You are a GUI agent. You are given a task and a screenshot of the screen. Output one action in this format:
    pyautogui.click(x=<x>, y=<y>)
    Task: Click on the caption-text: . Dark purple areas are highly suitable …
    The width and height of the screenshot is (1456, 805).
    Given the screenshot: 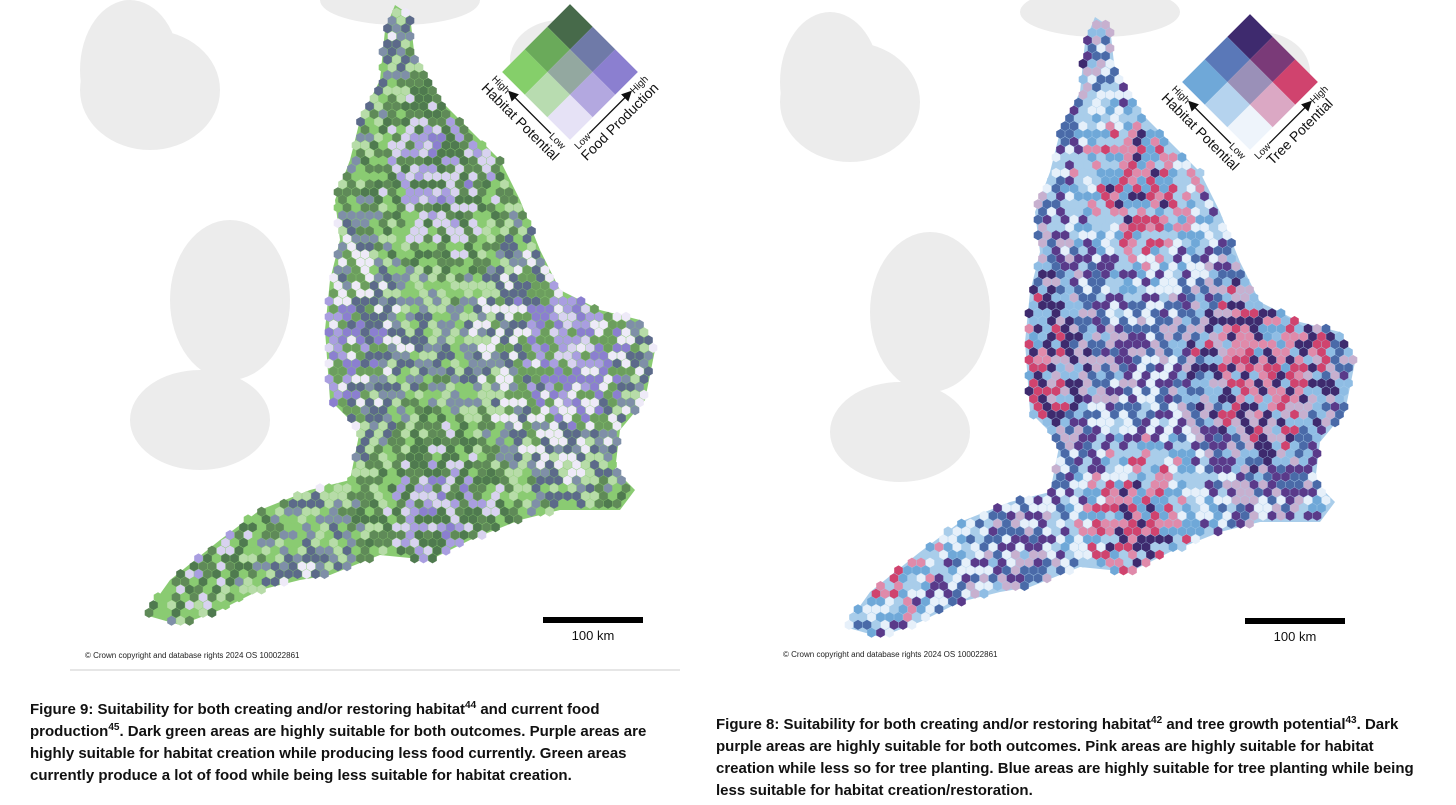 What is the action you would take?
    pyautogui.click(x=1065, y=757)
    